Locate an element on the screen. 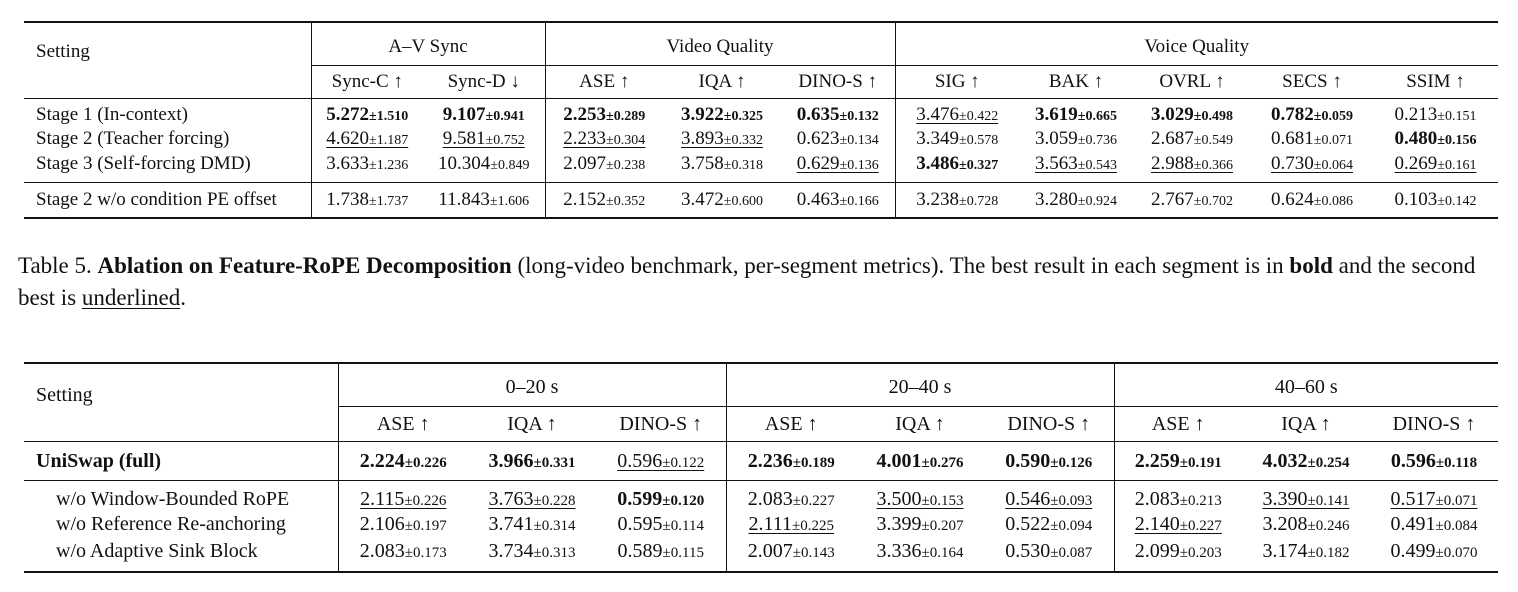 The image size is (1518, 592). metric-value-wrap: 3.472±0.600 is located at coordinates (722, 199).